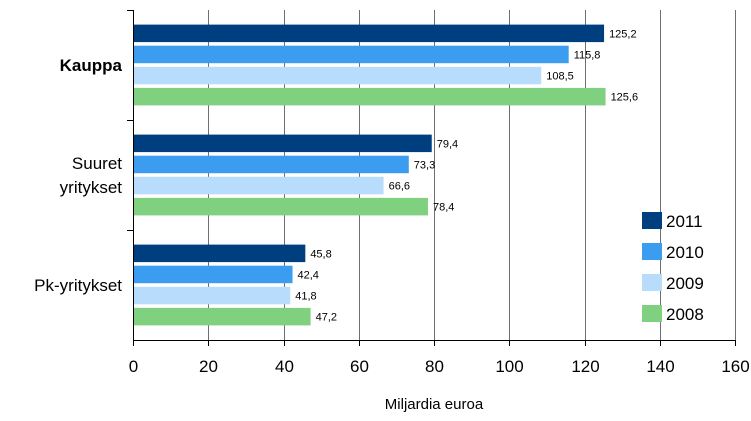 The height and width of the screenshot is (421, 751). What do you see at coordinates (78, 285) in the screenshot?
I see `category-label: Pk-yritykset` at bounding box center [78, 285].